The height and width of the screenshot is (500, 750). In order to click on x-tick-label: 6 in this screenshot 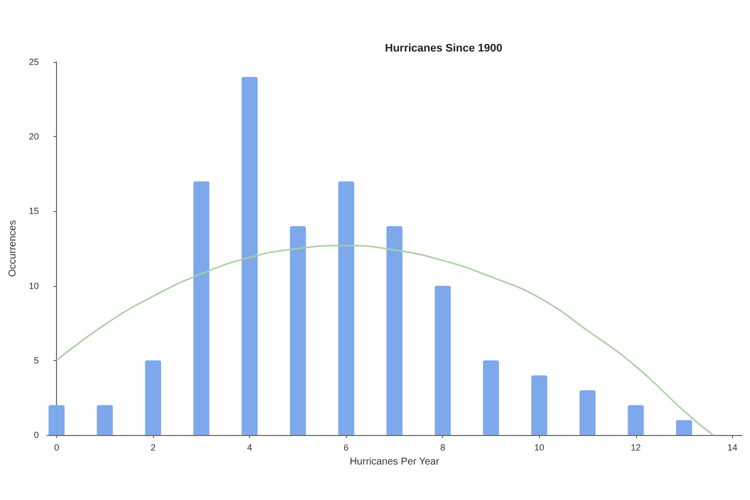, I will do `click(346, 447)`.